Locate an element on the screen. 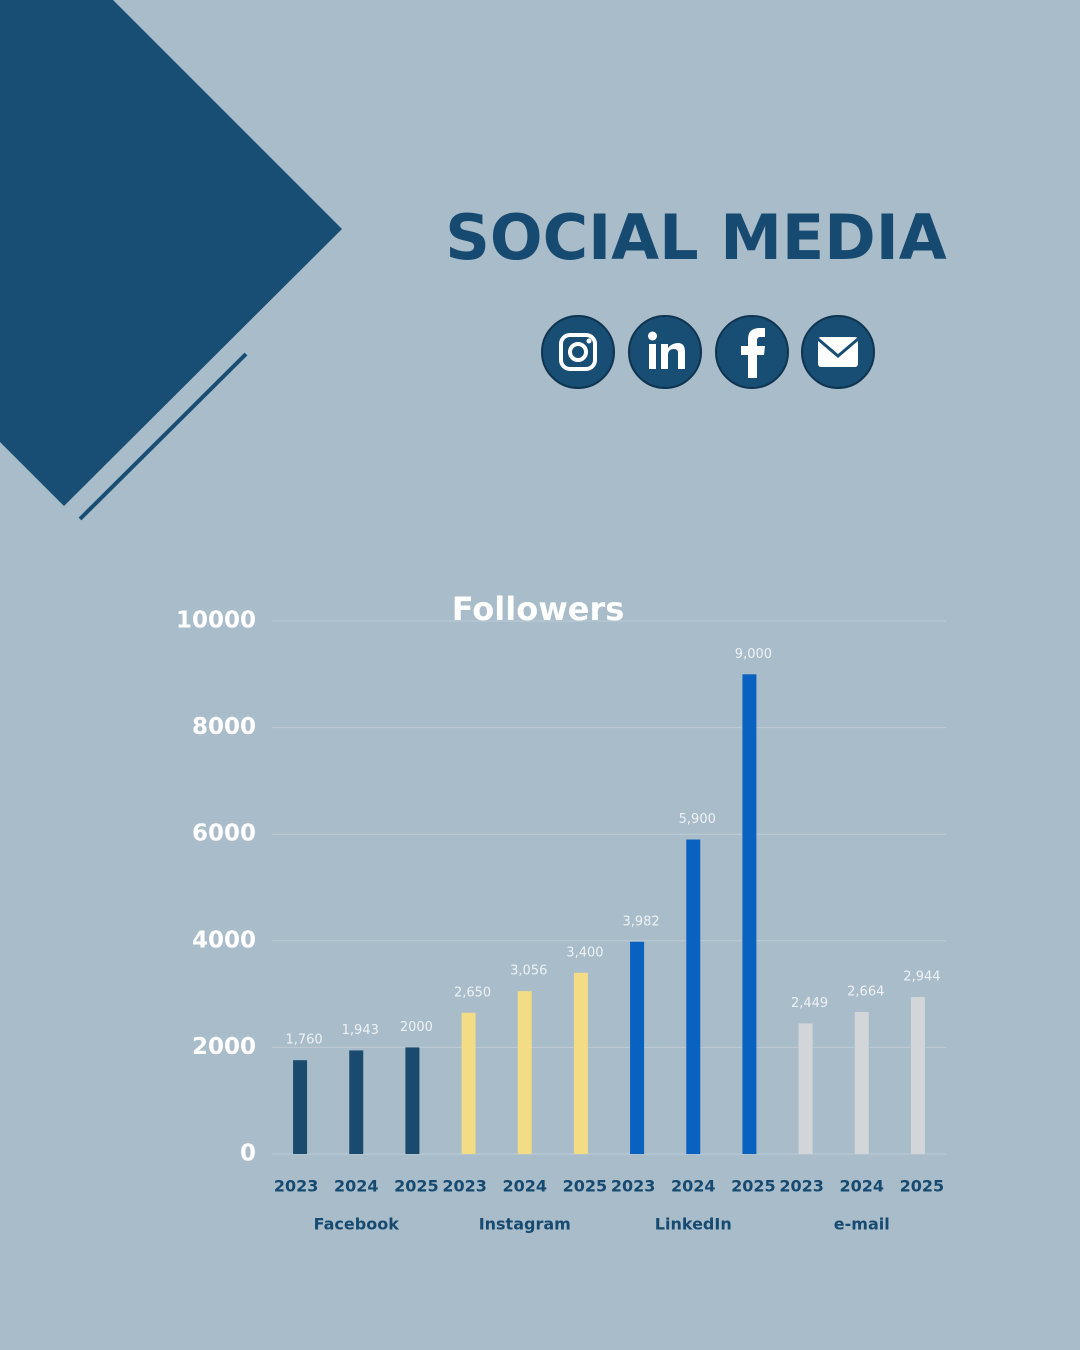 This screenshot has height=1350, width=1080. y-tick-label: 6000 is located at coordinates (224, 834).